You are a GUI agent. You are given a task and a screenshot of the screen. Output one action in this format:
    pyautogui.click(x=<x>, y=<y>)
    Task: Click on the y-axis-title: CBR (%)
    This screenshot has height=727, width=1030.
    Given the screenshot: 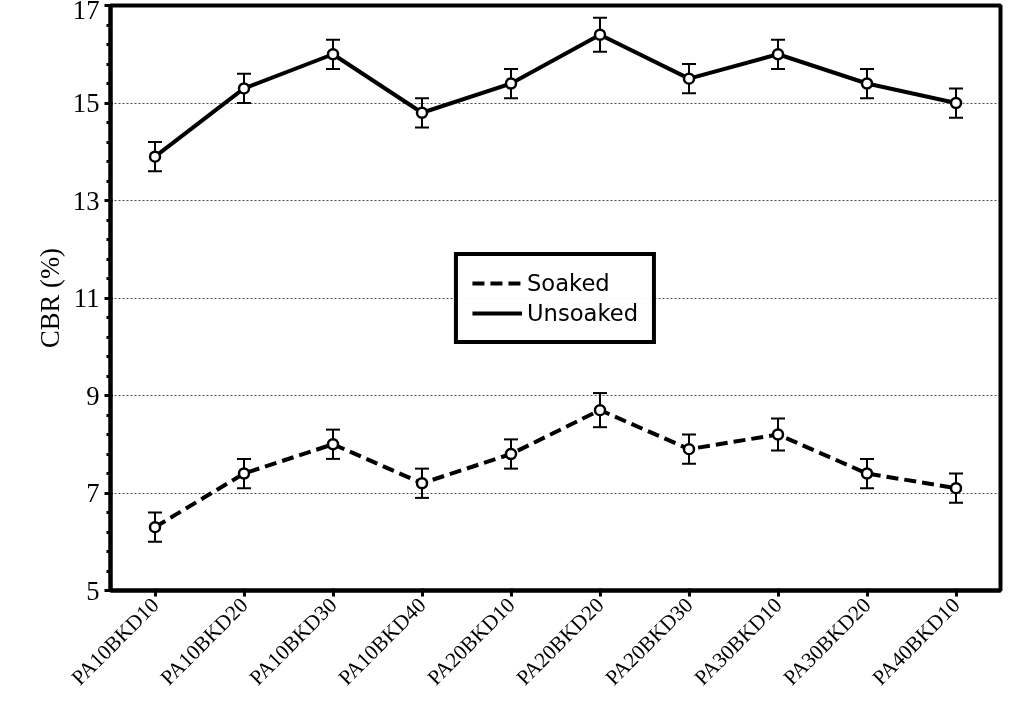 What is the action you would take?
    pyautogui.click(x=49, y=298)
    